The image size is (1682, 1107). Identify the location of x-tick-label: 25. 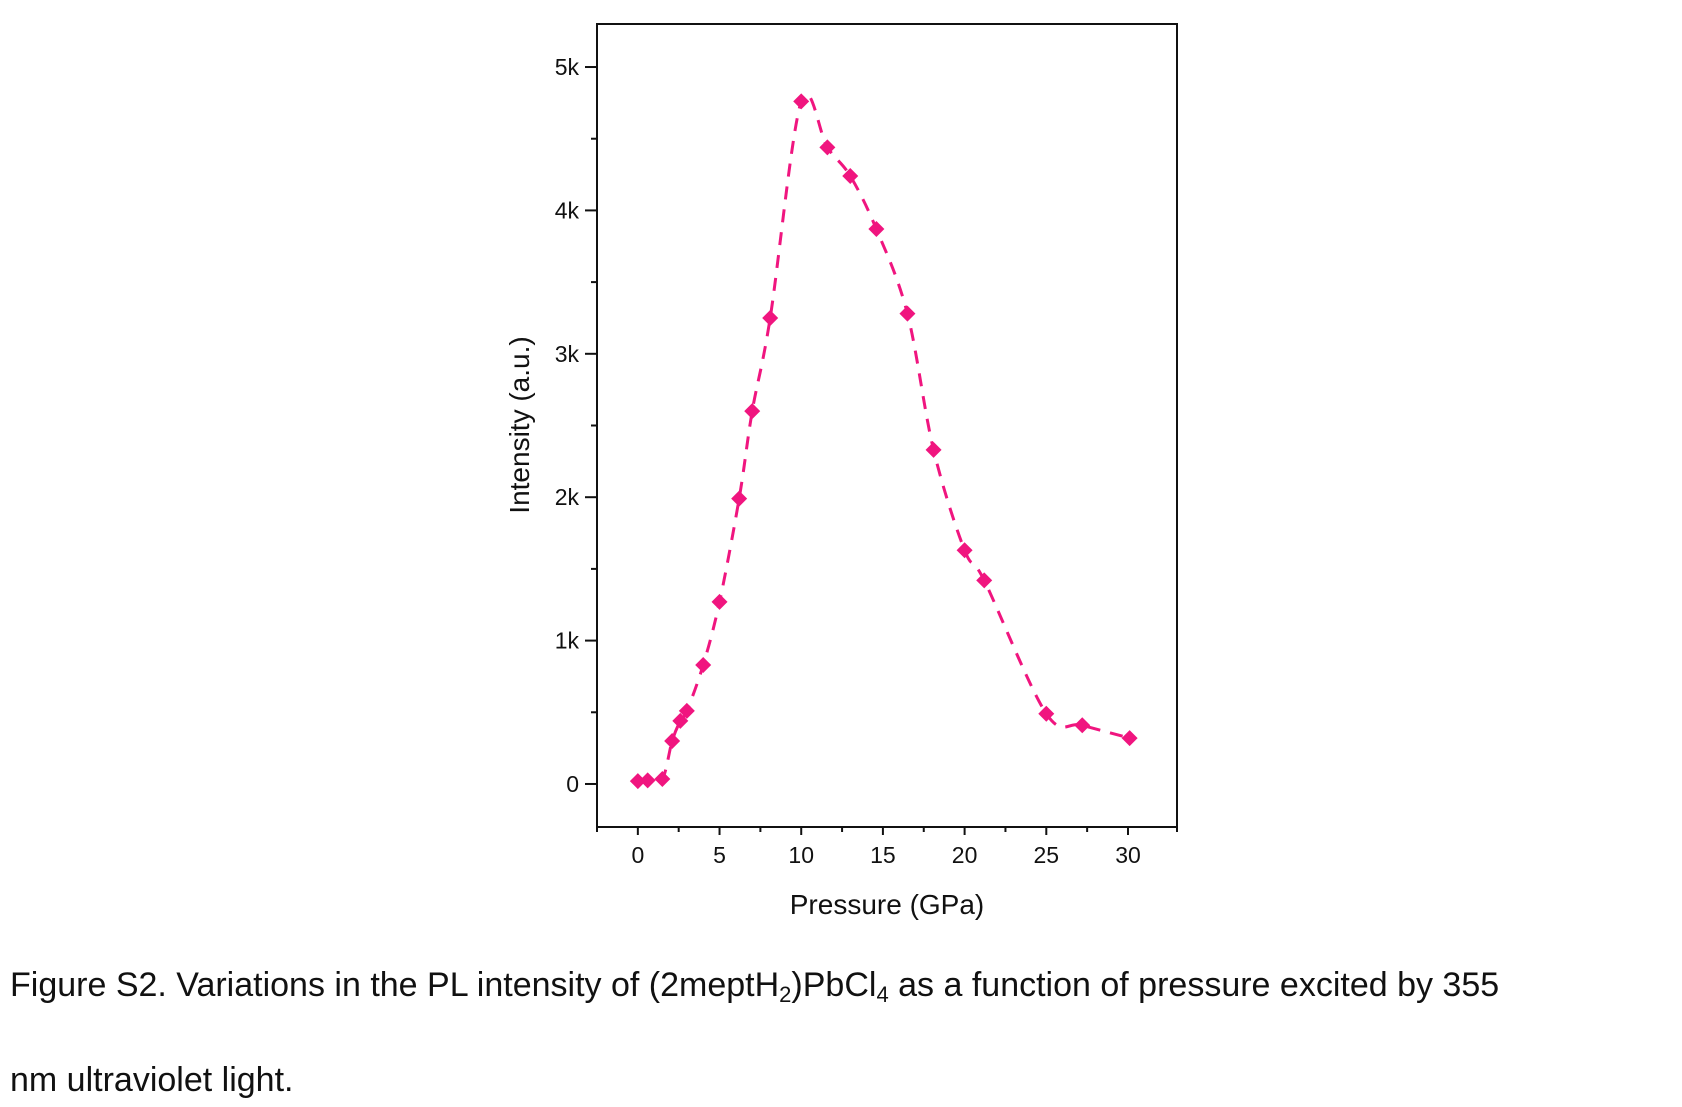
(1046, 855).